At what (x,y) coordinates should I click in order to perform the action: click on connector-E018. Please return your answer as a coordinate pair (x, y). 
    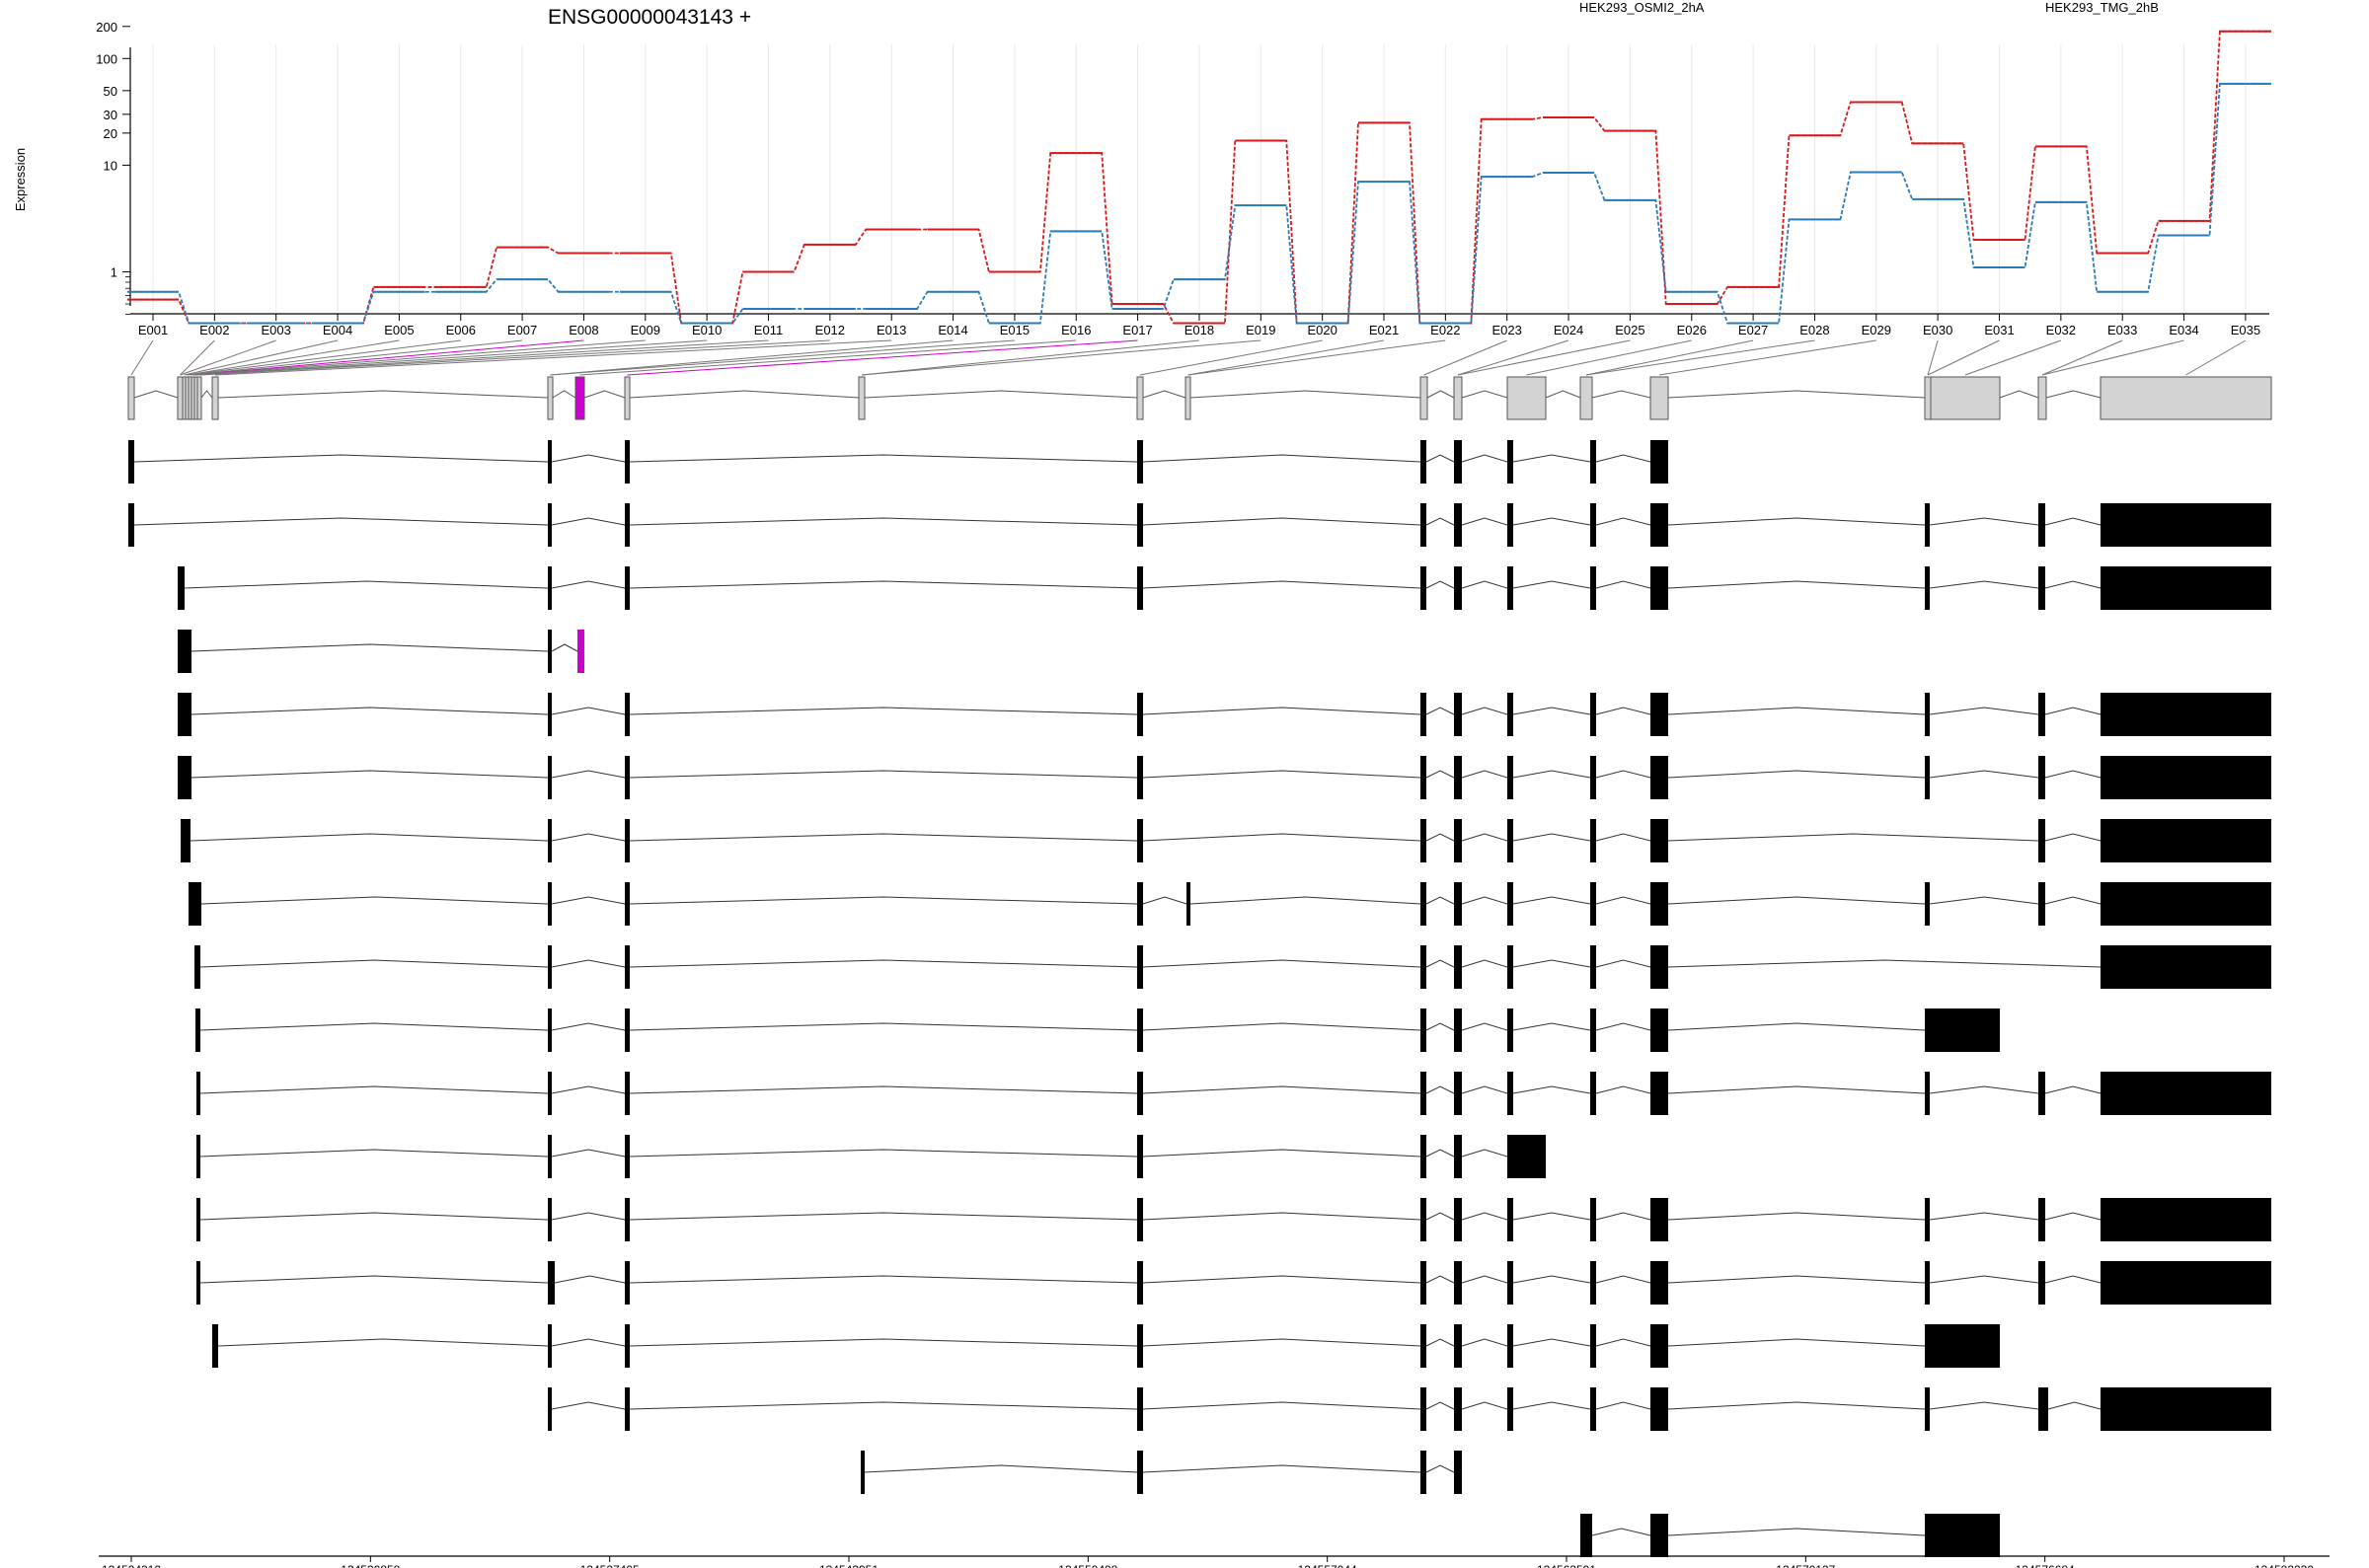
    Looking at the image, I should click on (1030, 357).